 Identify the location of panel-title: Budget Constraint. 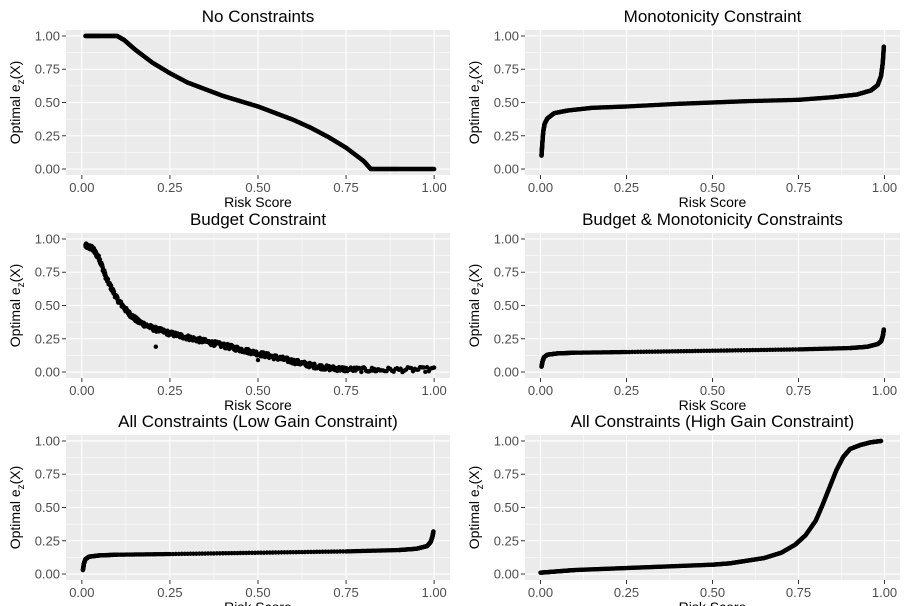
(258, 219).